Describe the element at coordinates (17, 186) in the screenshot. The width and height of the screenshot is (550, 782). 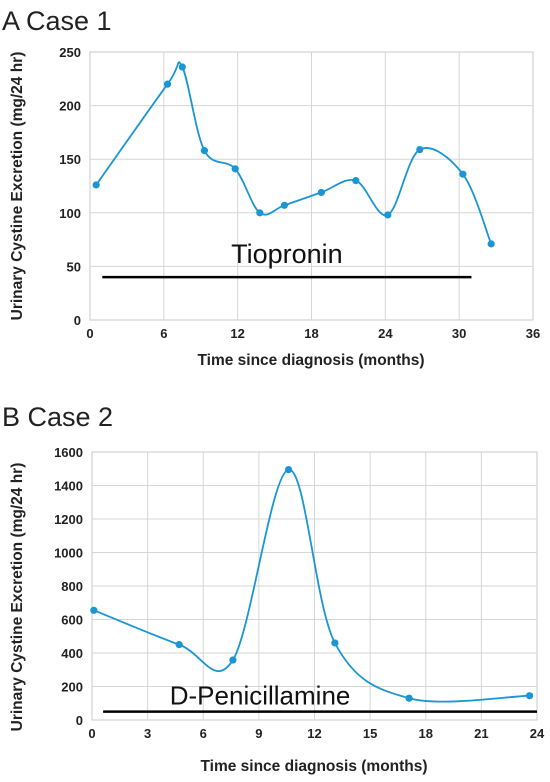
I see `panel-a-y-axis-label: Urinary Cystine Excretion (mg/24 hr)` at that location.